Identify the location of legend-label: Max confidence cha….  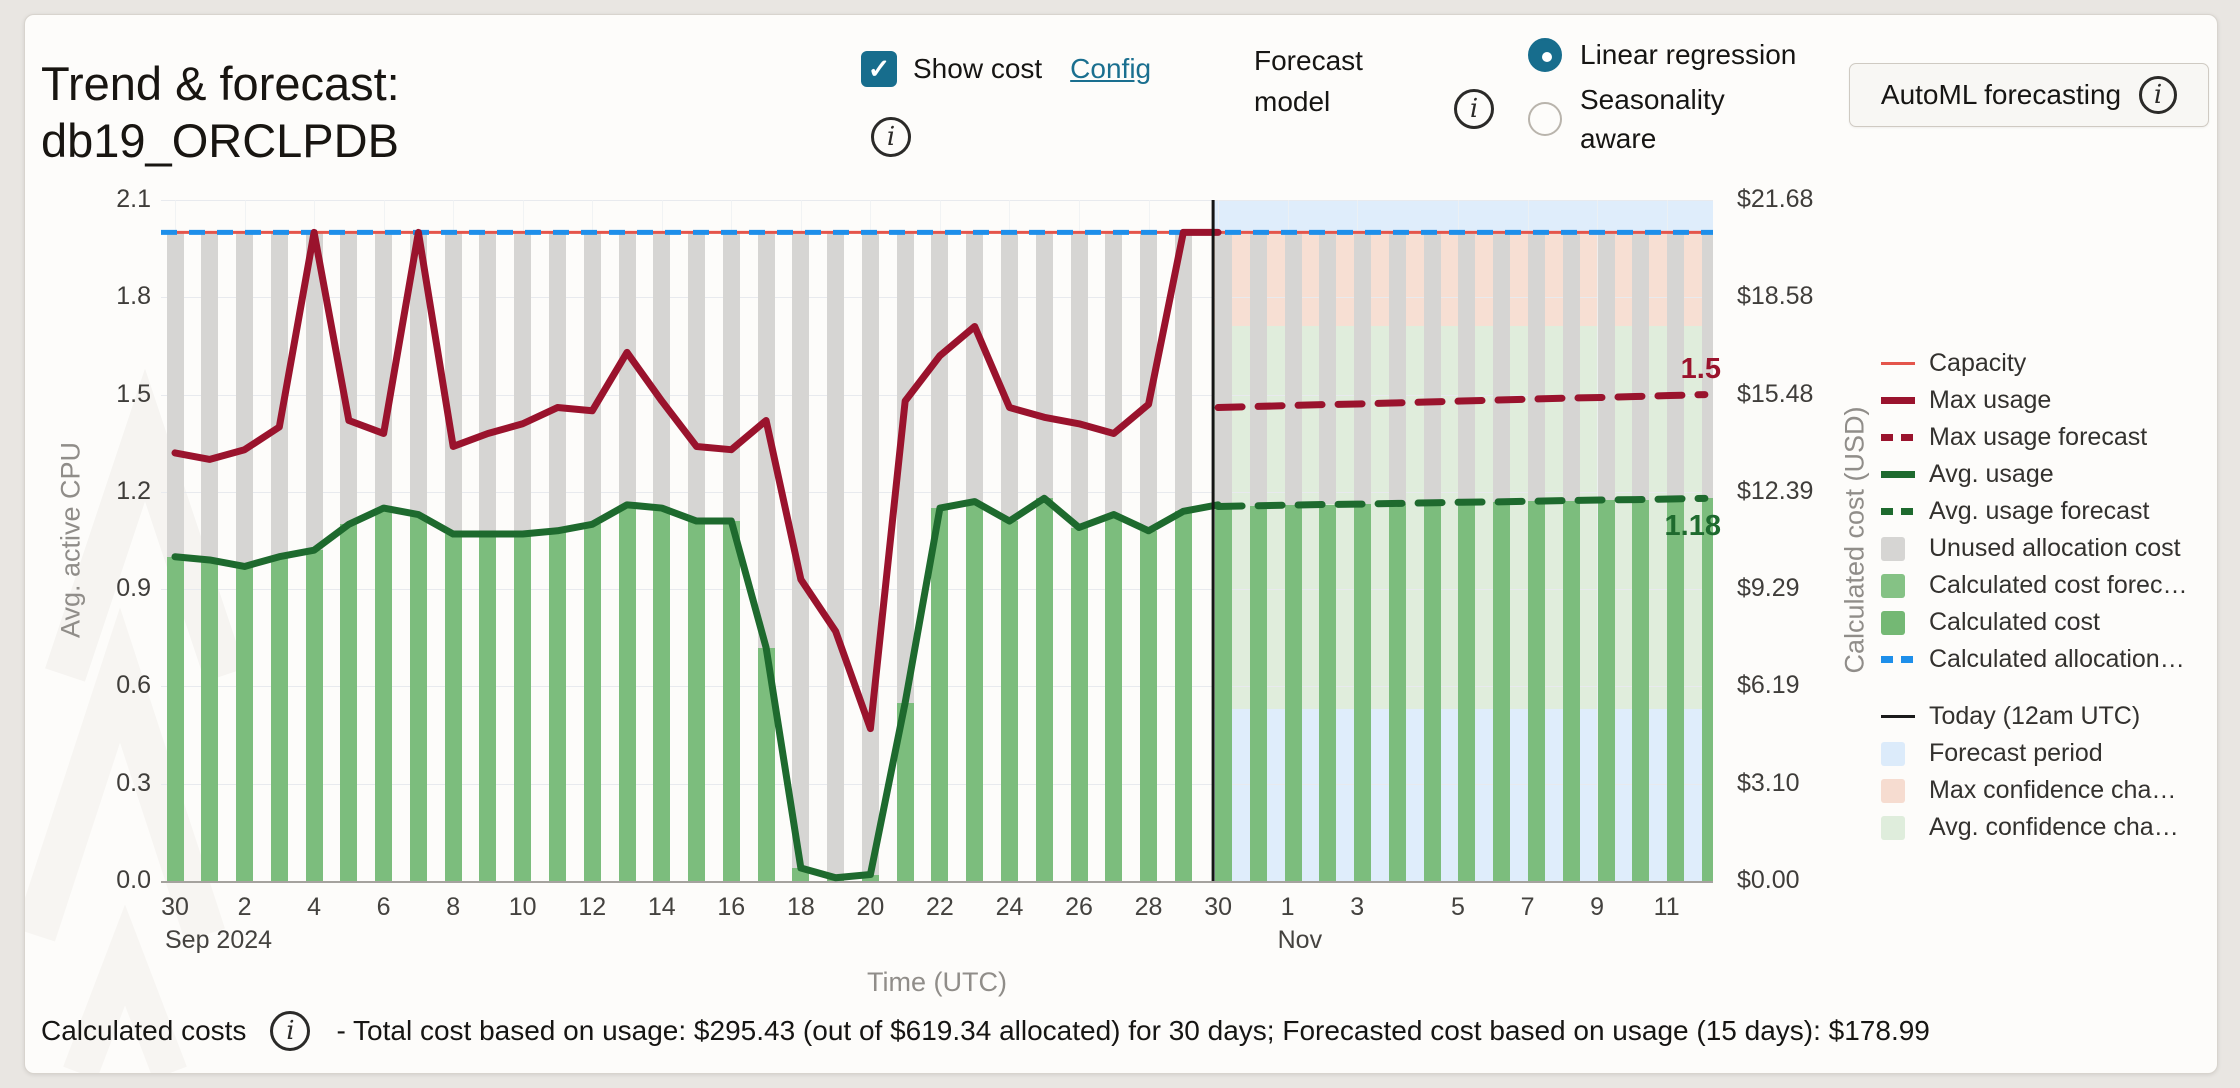
(2053, 790).